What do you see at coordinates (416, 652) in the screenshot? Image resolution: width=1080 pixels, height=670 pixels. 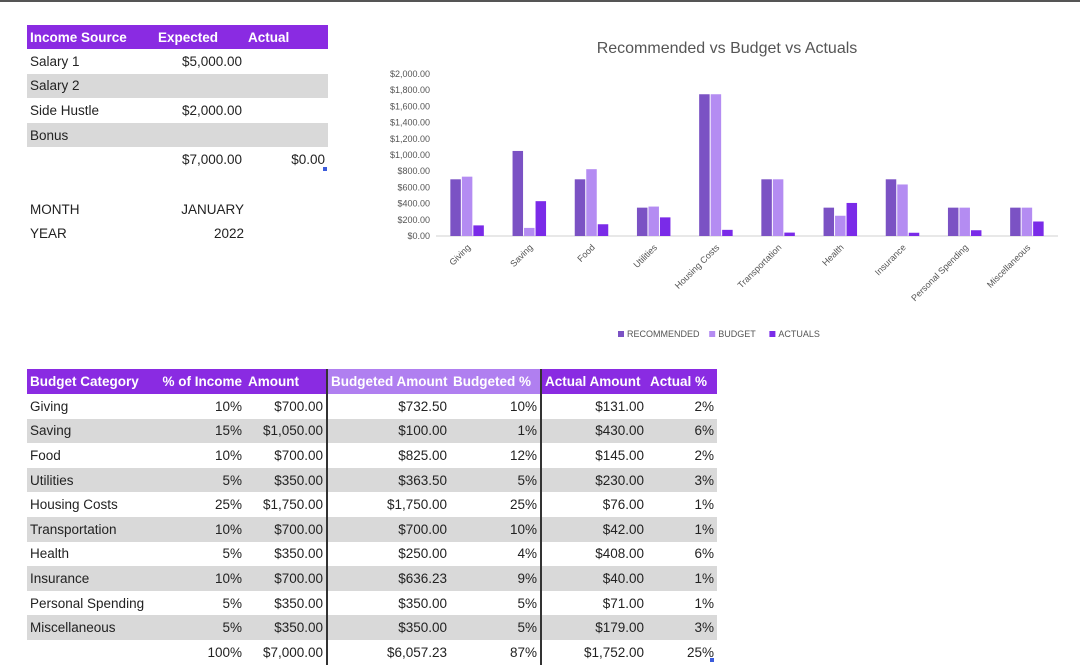 I see `total-budgeted-cell: $6,057.23` at bounding box center [416, 652].